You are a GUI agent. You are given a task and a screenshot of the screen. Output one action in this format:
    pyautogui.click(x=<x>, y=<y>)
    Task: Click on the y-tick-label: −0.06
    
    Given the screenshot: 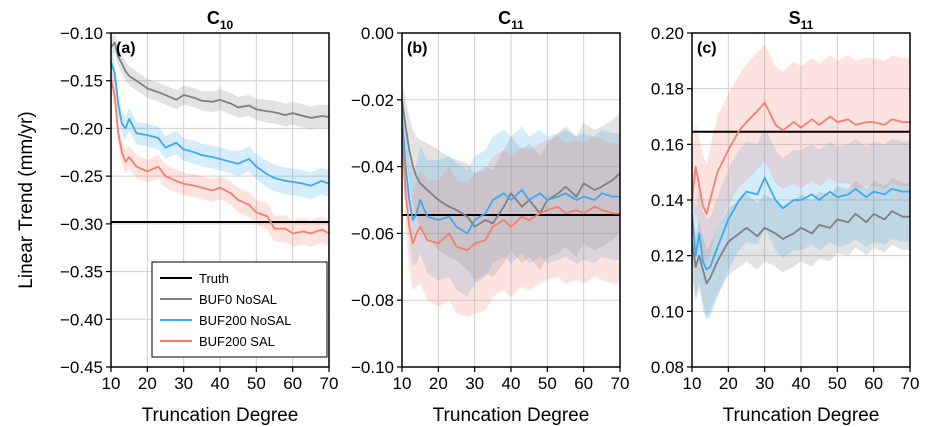 What is the action you would take?
    pyautogui.click(x=372, y=233)
    